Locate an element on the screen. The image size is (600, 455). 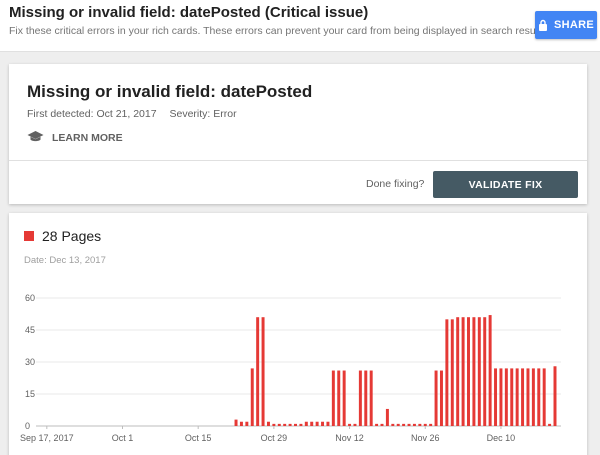
x-tick-label: Nov 26 is located at coordinates (425, 438).